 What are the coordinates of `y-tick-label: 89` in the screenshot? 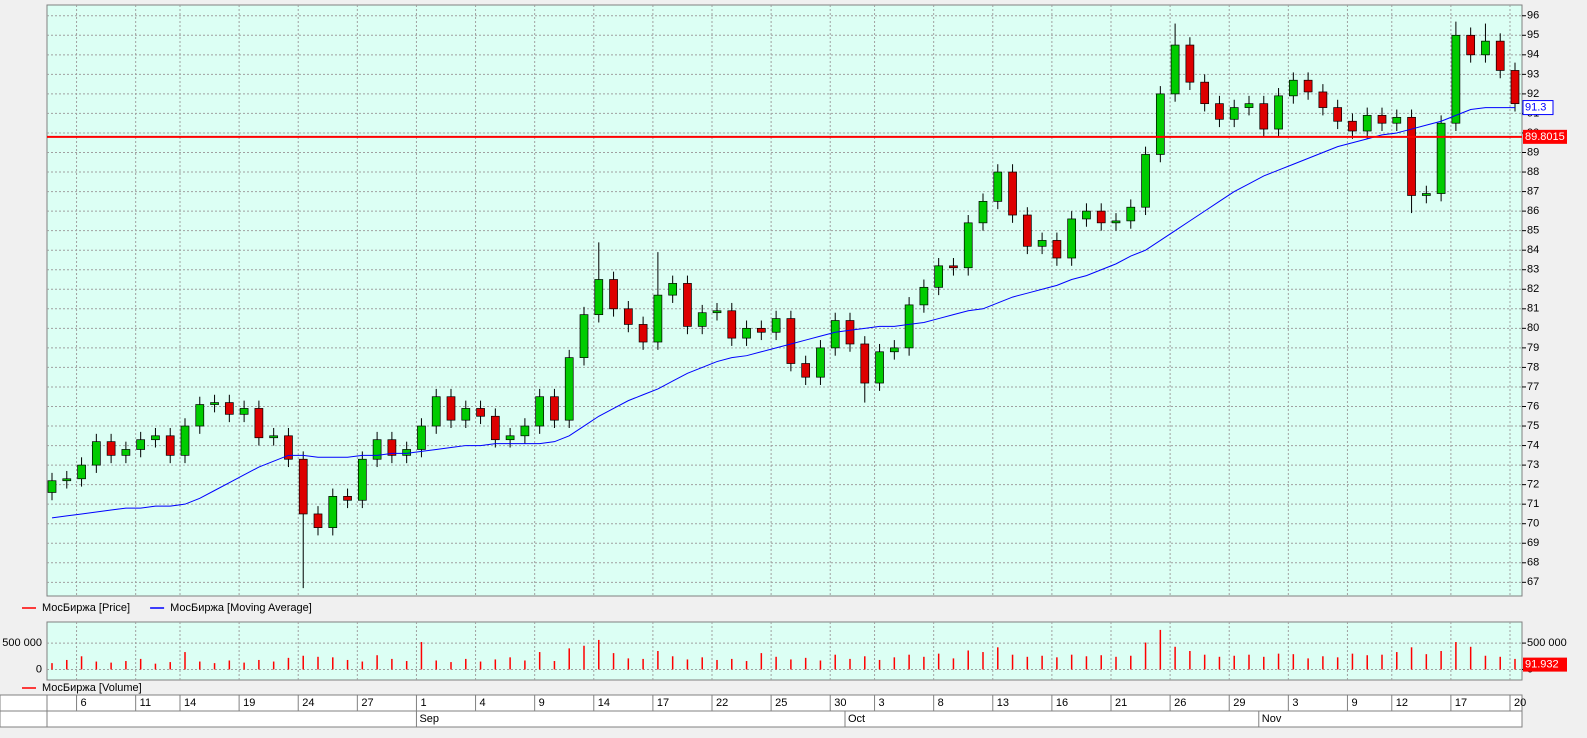 It's located at (1533, 152).